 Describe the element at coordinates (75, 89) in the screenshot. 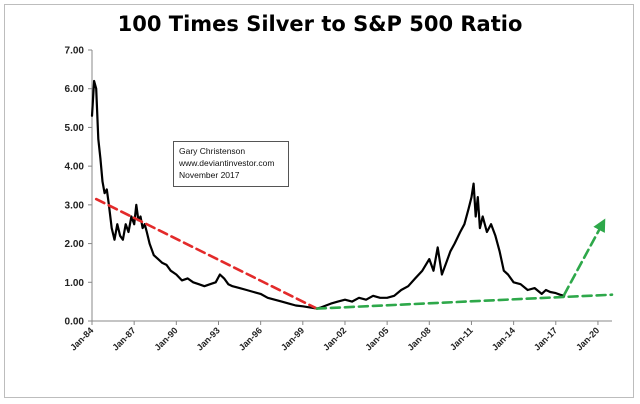

I see `y-tick-label: 6.00` at that location.